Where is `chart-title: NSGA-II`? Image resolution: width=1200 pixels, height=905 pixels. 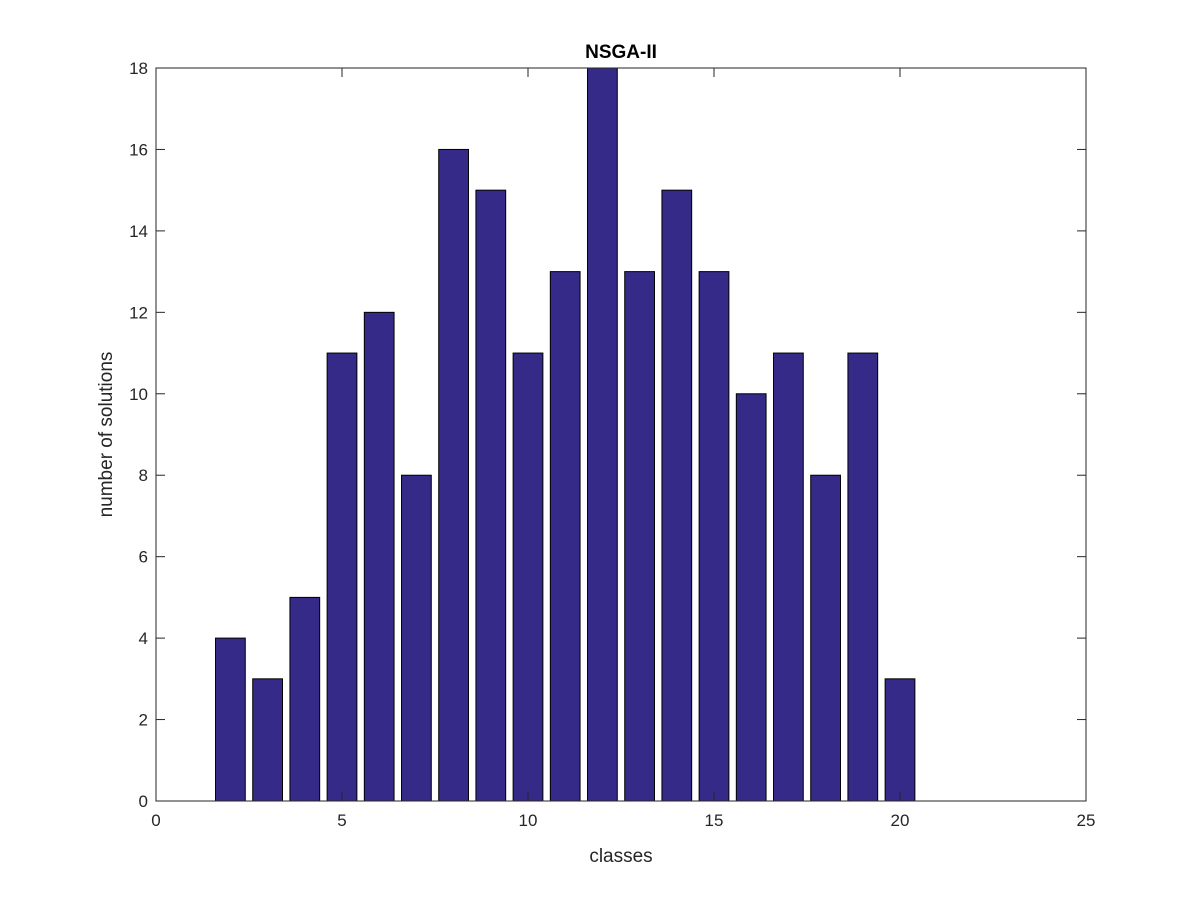 chart-title: NSGA-II is located at coordinates (621, 52).